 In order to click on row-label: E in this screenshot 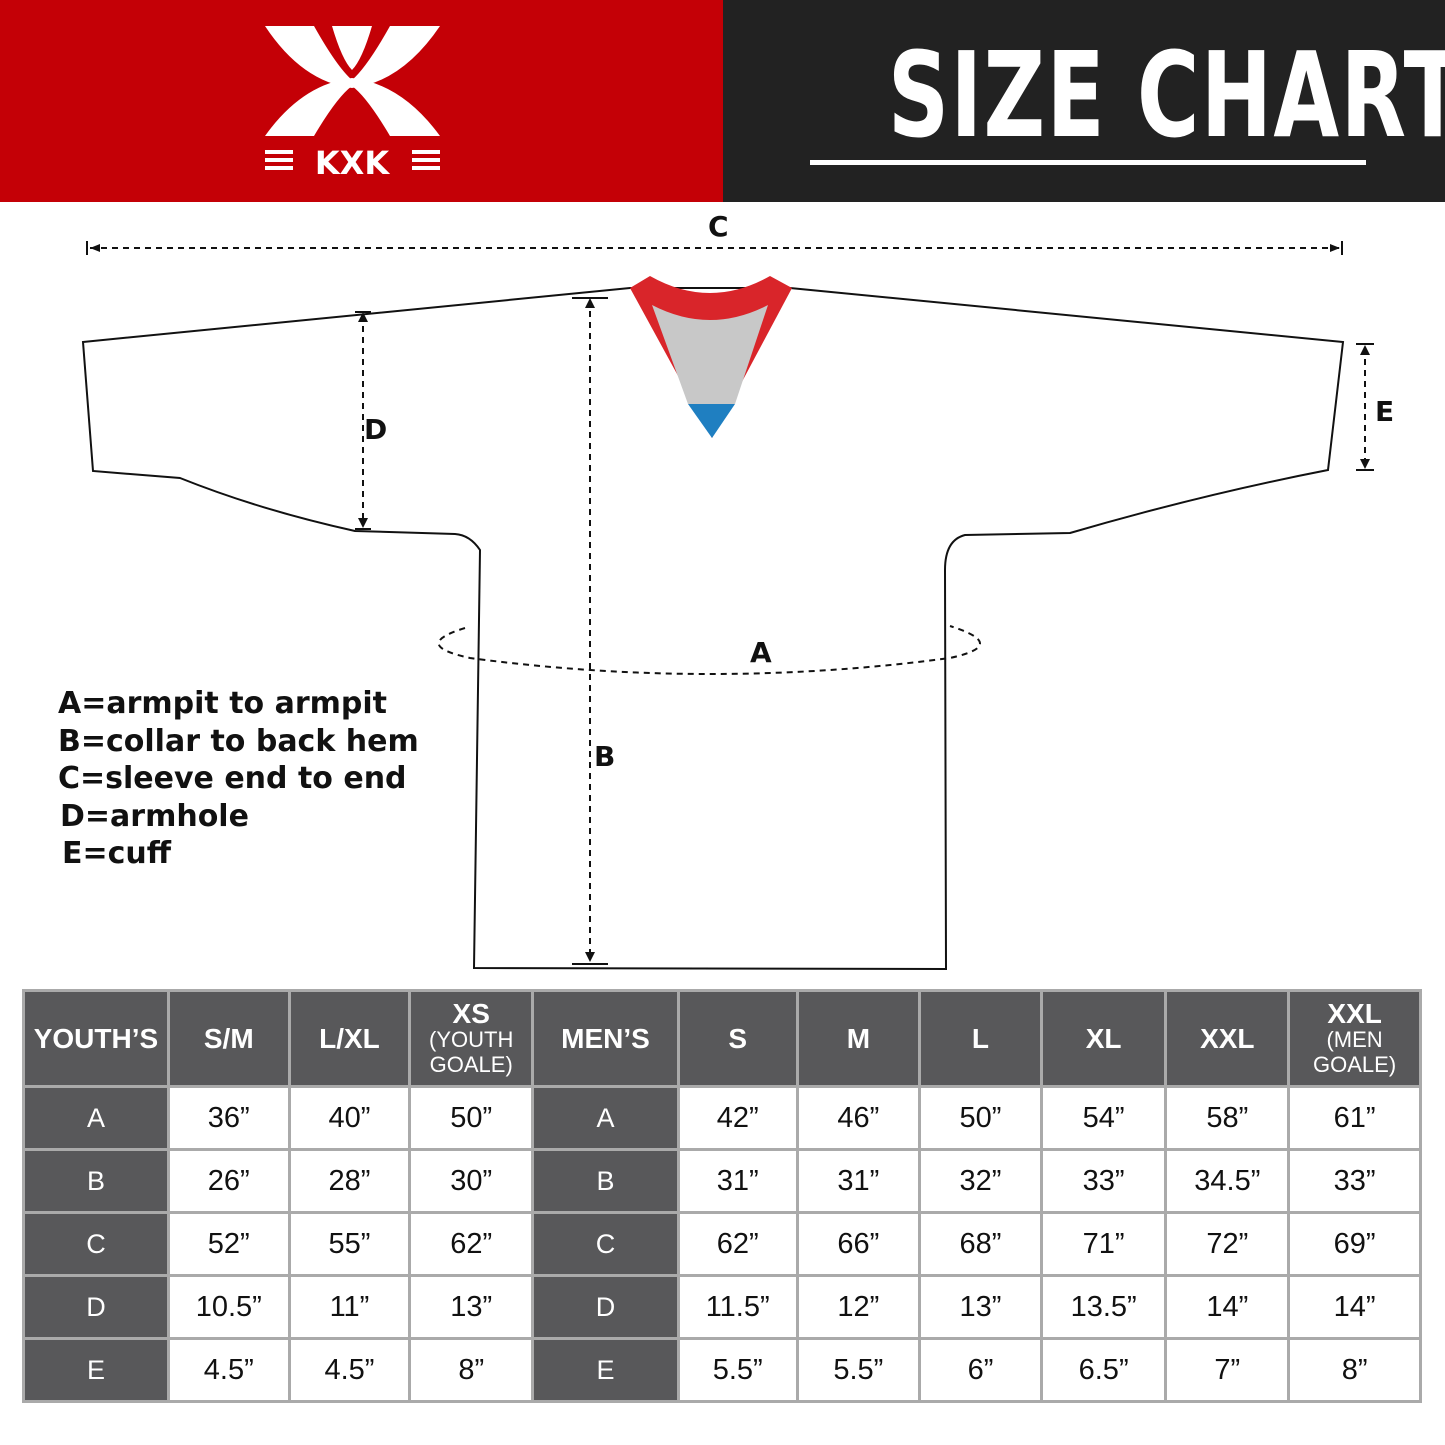, I will do `click(96, 1370)`.